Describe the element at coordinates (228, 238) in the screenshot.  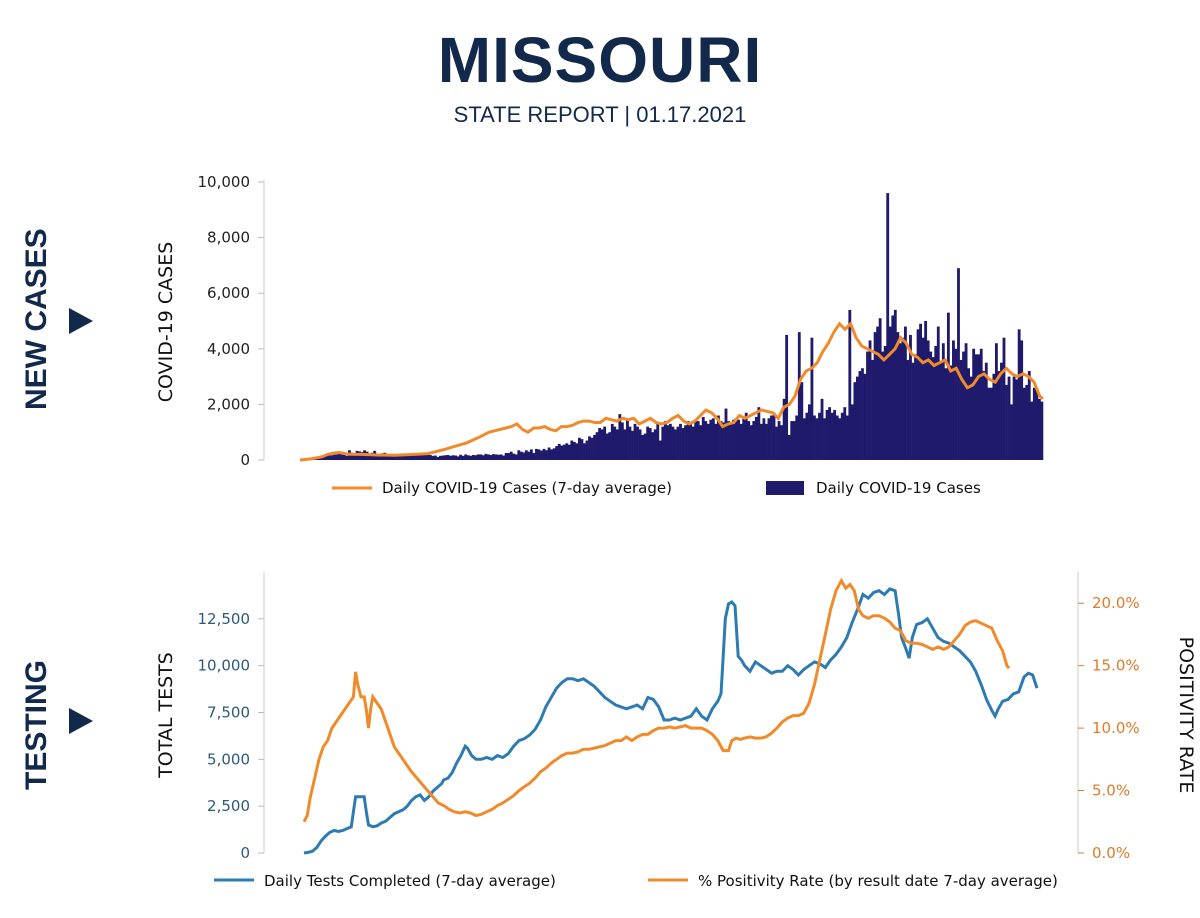
I see `y-tick-label: 8,000` at that location.